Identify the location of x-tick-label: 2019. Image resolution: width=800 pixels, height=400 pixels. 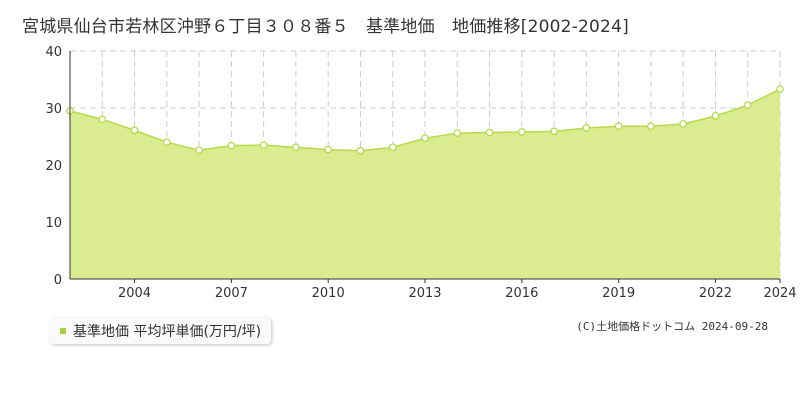
(618, 293).